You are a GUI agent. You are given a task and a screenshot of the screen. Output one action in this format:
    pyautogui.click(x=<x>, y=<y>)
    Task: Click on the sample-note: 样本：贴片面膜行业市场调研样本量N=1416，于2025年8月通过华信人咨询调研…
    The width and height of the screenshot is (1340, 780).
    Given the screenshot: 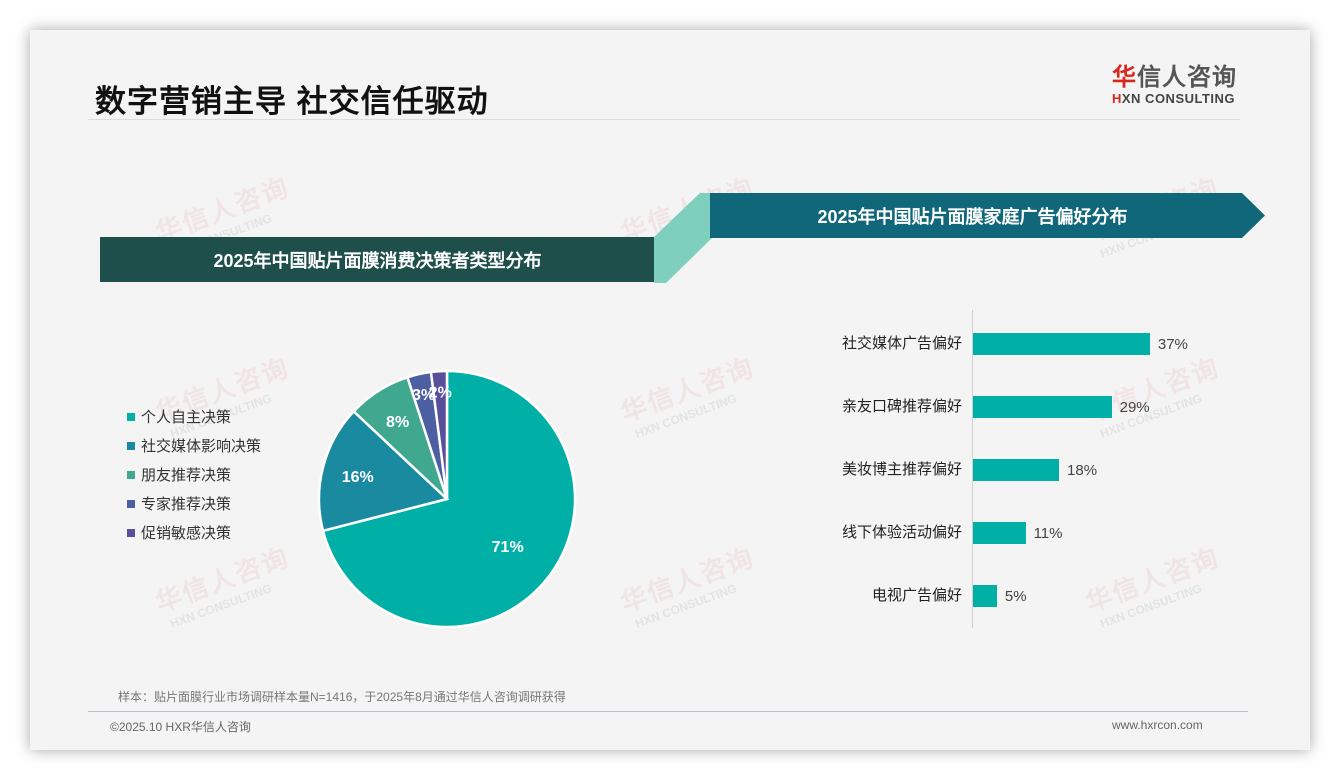 What is the action you would take?
    pyautogui.click(x=342, y=697)
    